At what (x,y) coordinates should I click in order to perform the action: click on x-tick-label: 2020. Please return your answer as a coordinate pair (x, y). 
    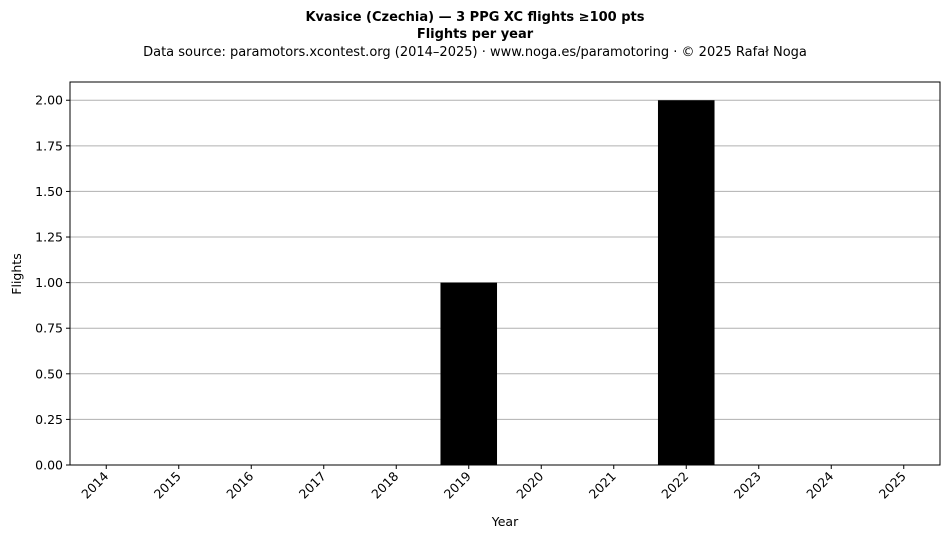
    Looking at the image, I should click on (529, 484).